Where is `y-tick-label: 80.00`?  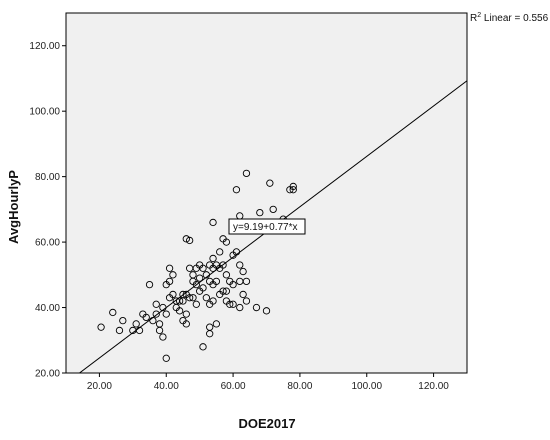
y-tick-label: 80.00 is located at coordinates (47, 177).